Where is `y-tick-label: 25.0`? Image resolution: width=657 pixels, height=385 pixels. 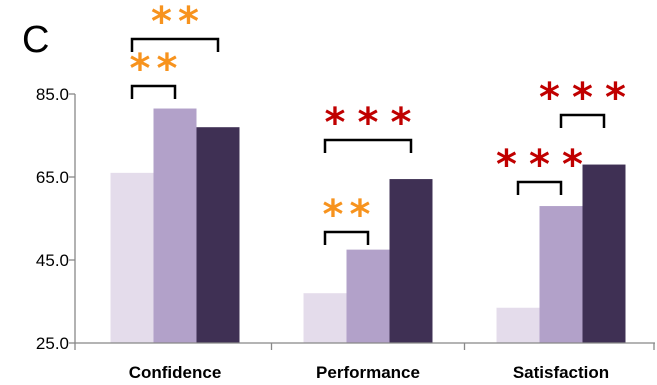 y-tick-label: 25.0 is located at coordinates (52, 343).